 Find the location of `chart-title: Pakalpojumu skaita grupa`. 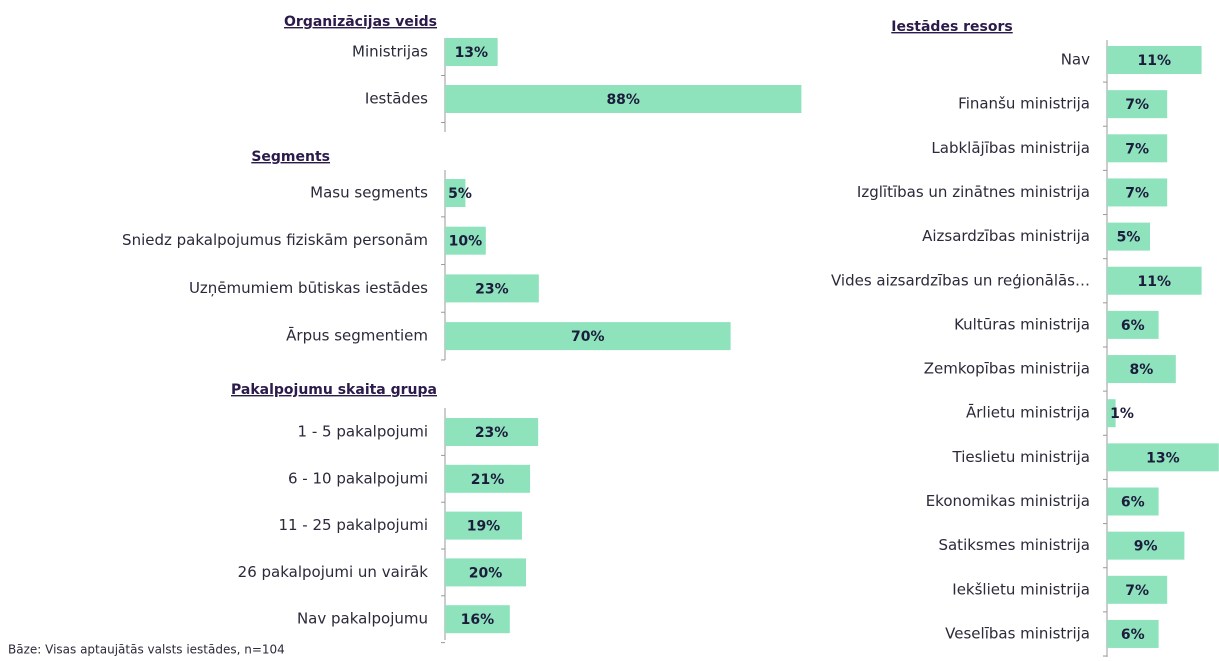

chart-title: Pakalpojumu skaita grupa is located at coordinates (334, 390).